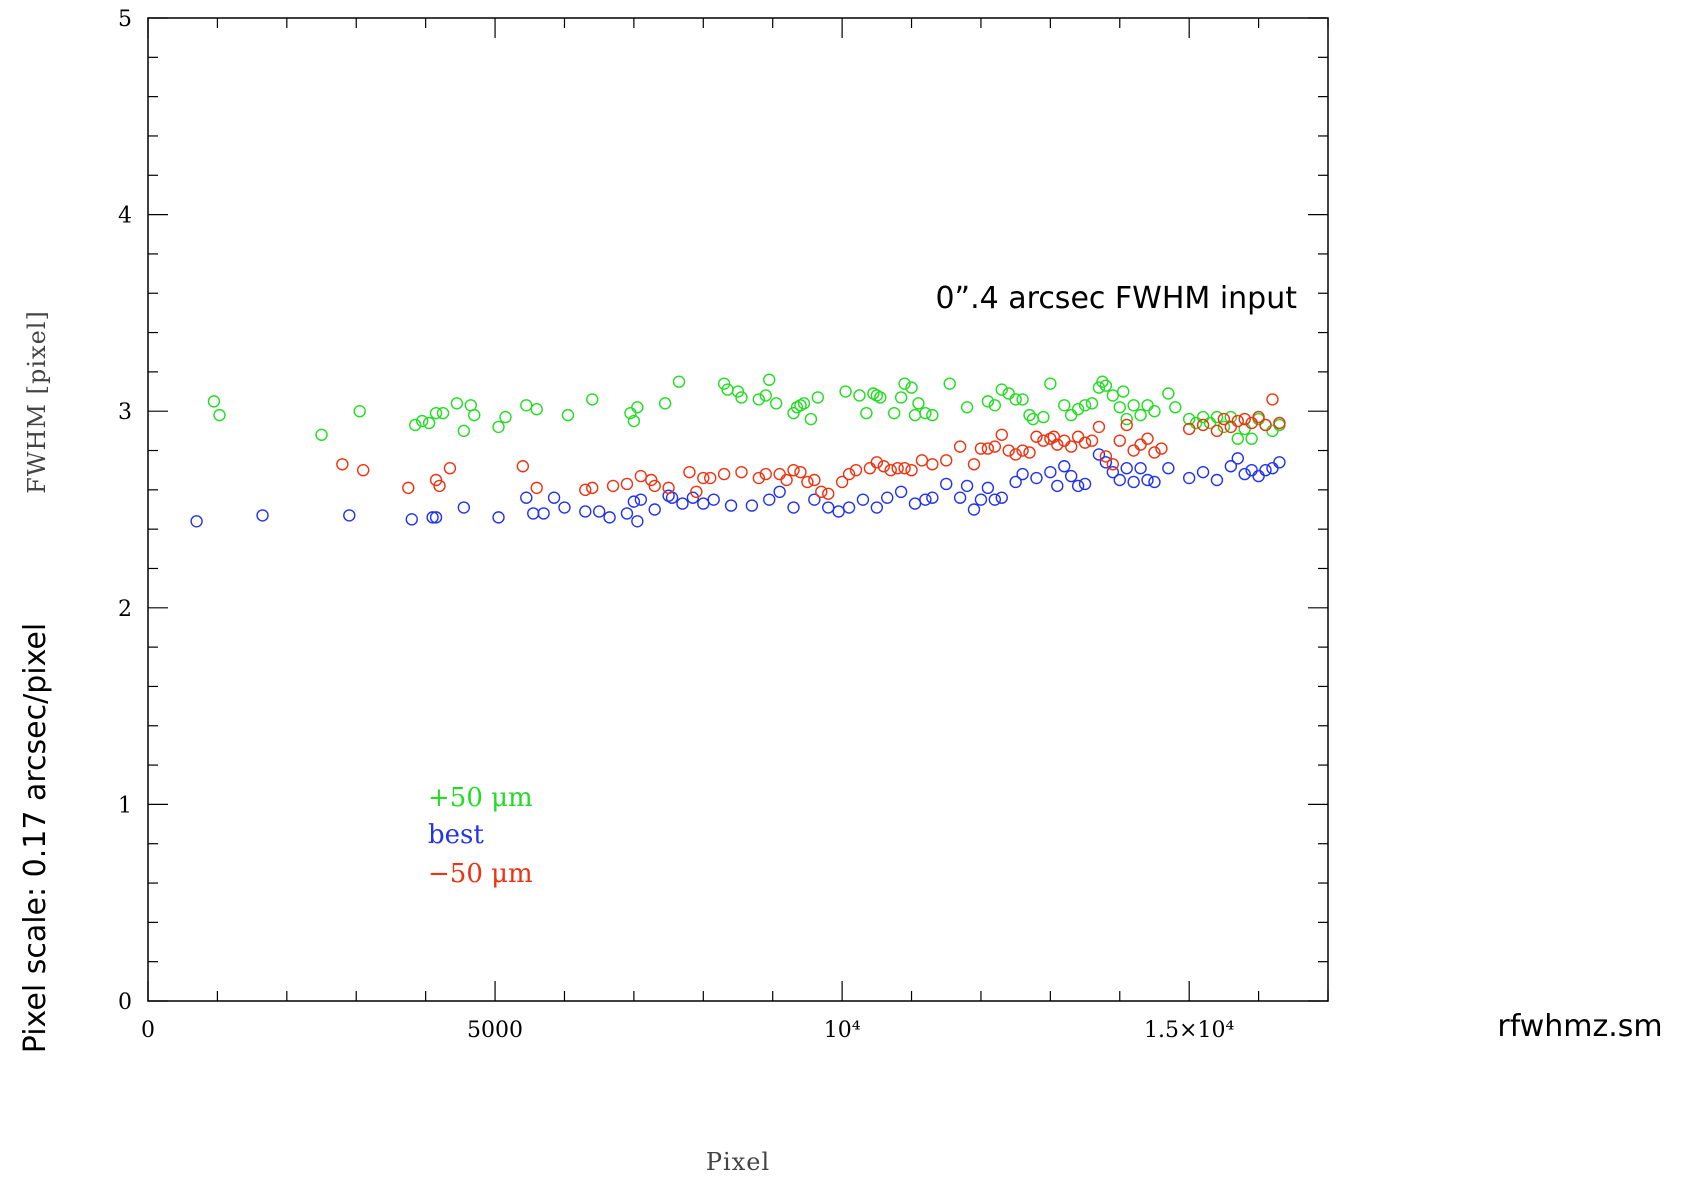  Describe the element at coordinates (687, 1030) in the screenshot. I see `x-tick-labels: 0 5000 10⁴ 1.5×10⁴` at that location.